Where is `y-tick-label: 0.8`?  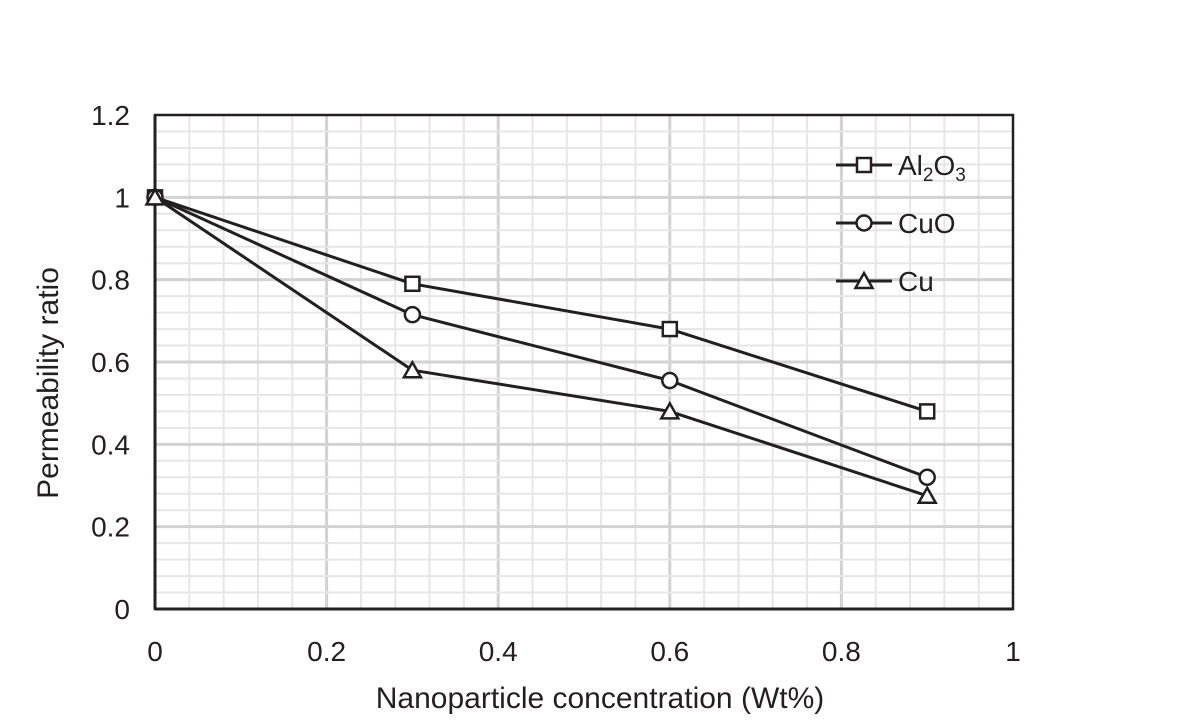 y-tick-label: 0.8 is located at coordinates (110, 280).